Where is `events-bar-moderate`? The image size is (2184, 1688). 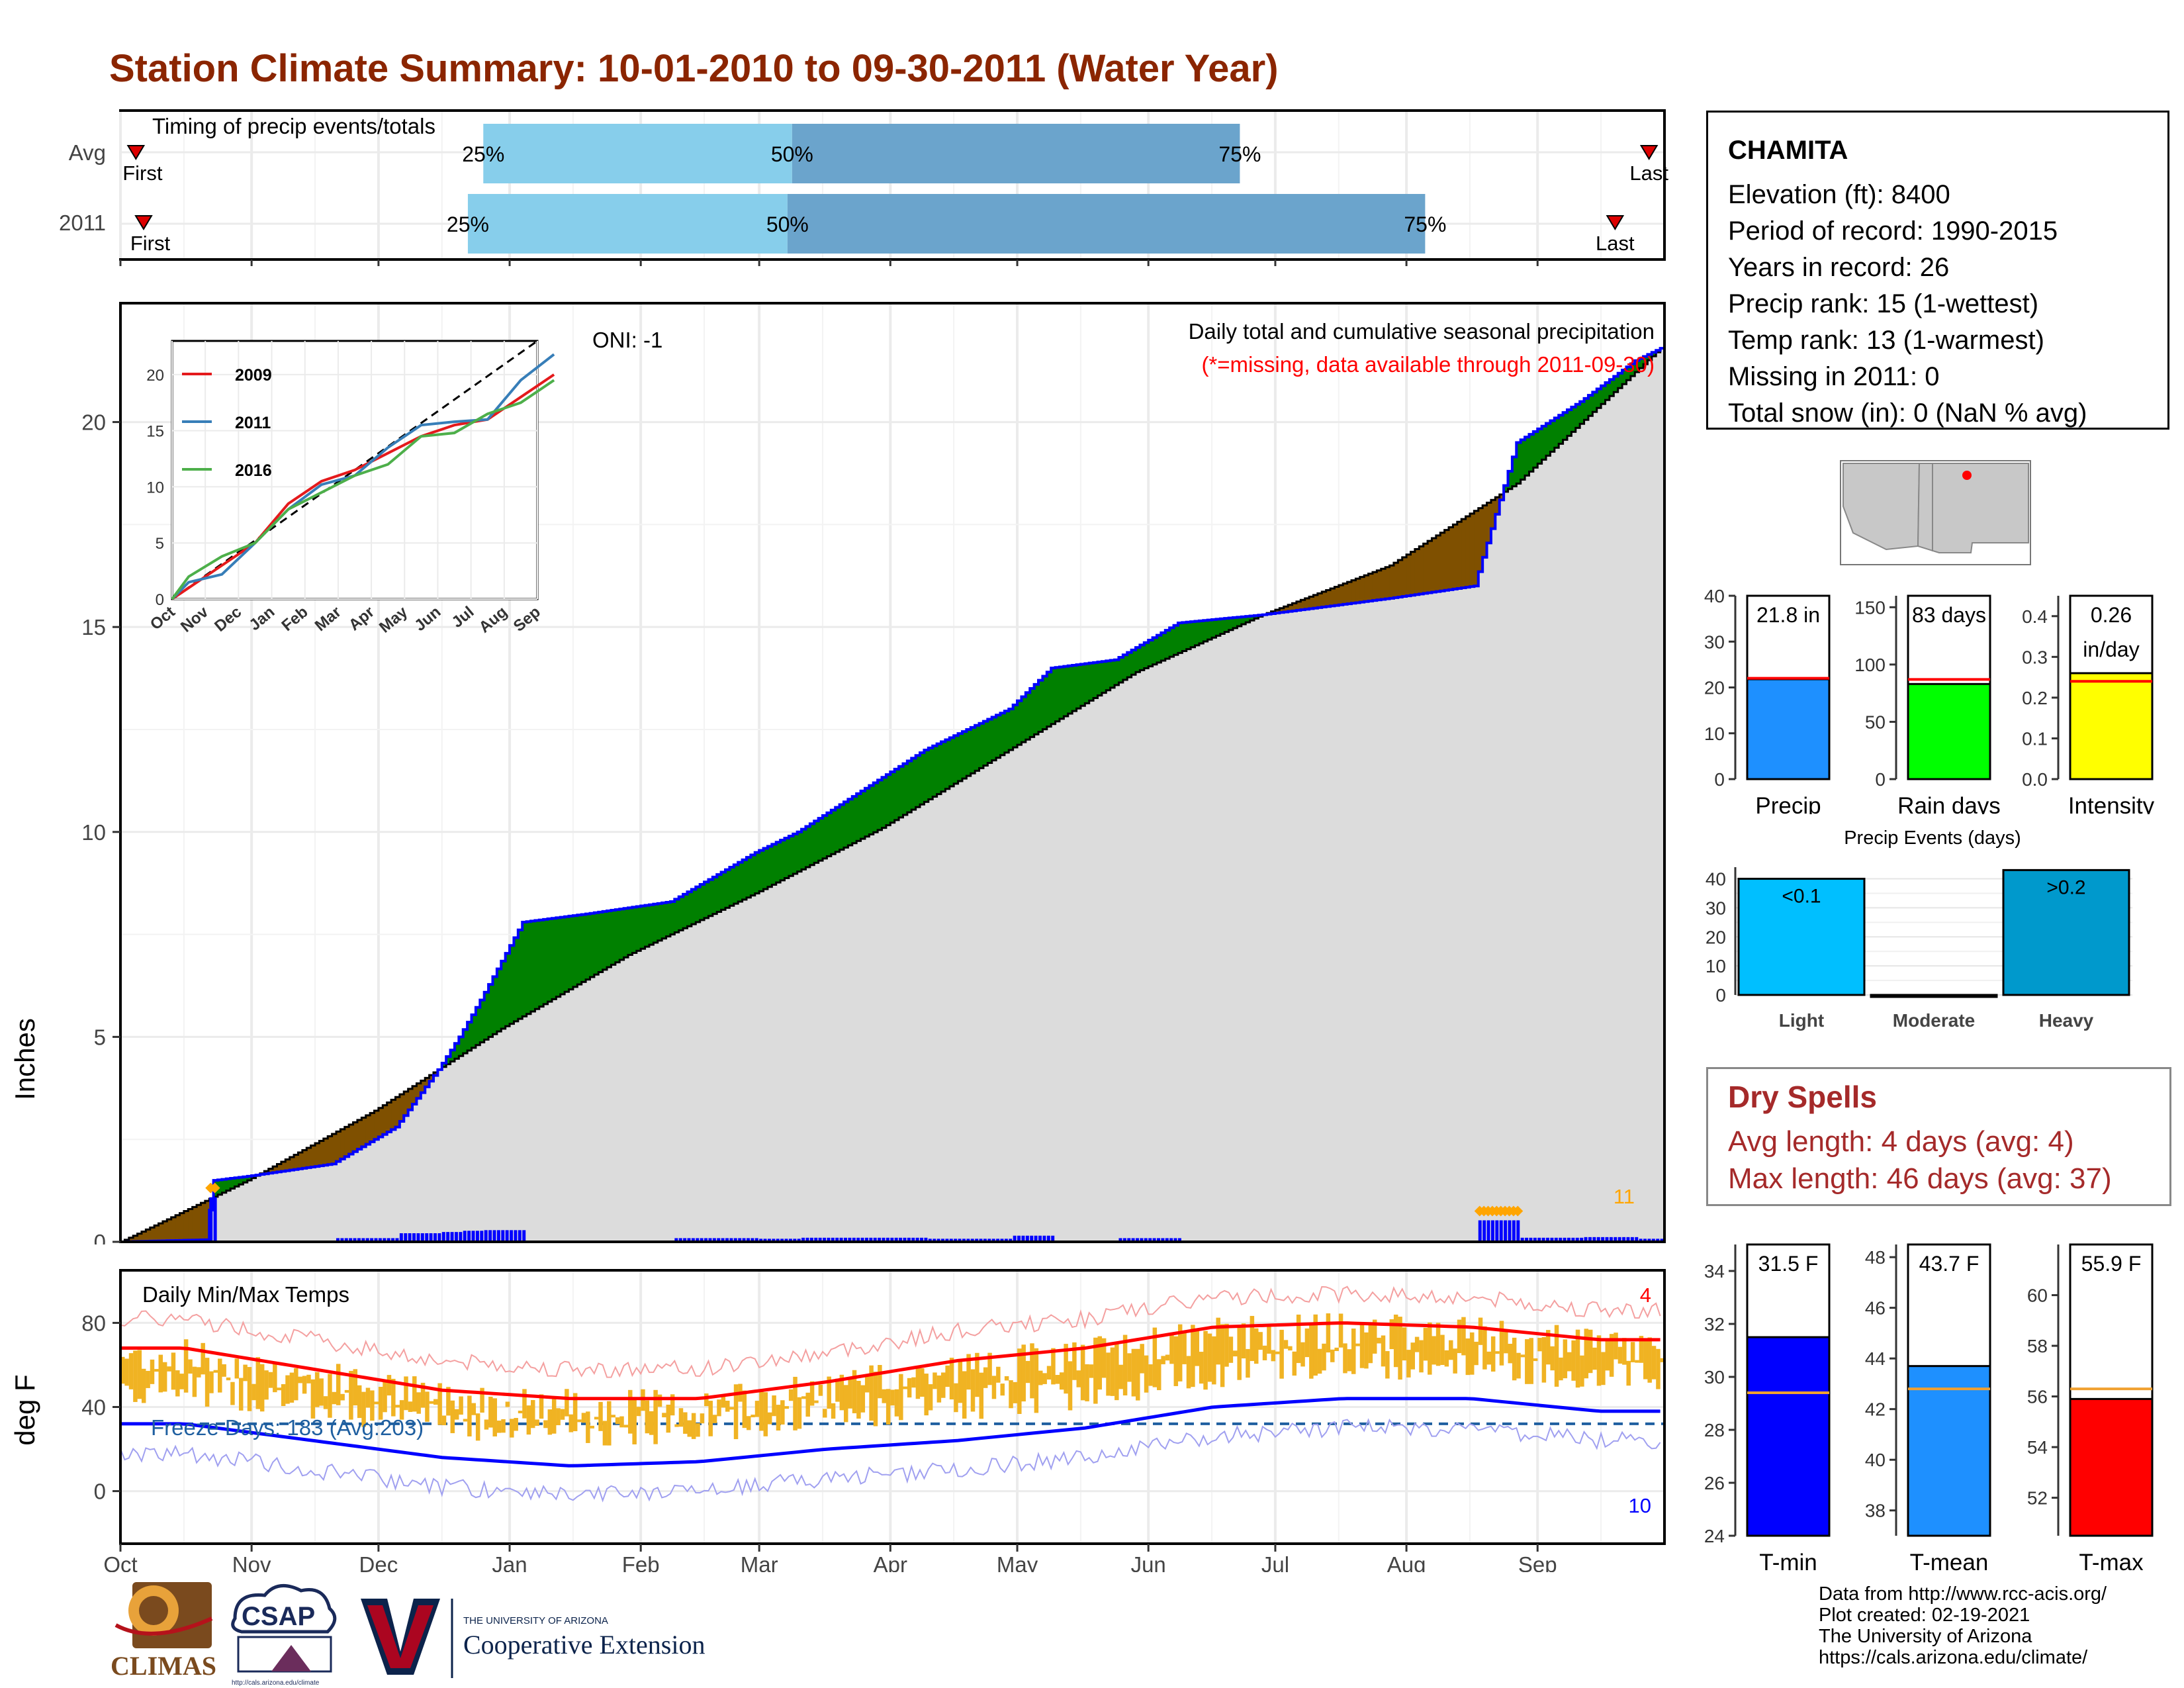 events-bar-moderate is located at coordinates (1934, 996).